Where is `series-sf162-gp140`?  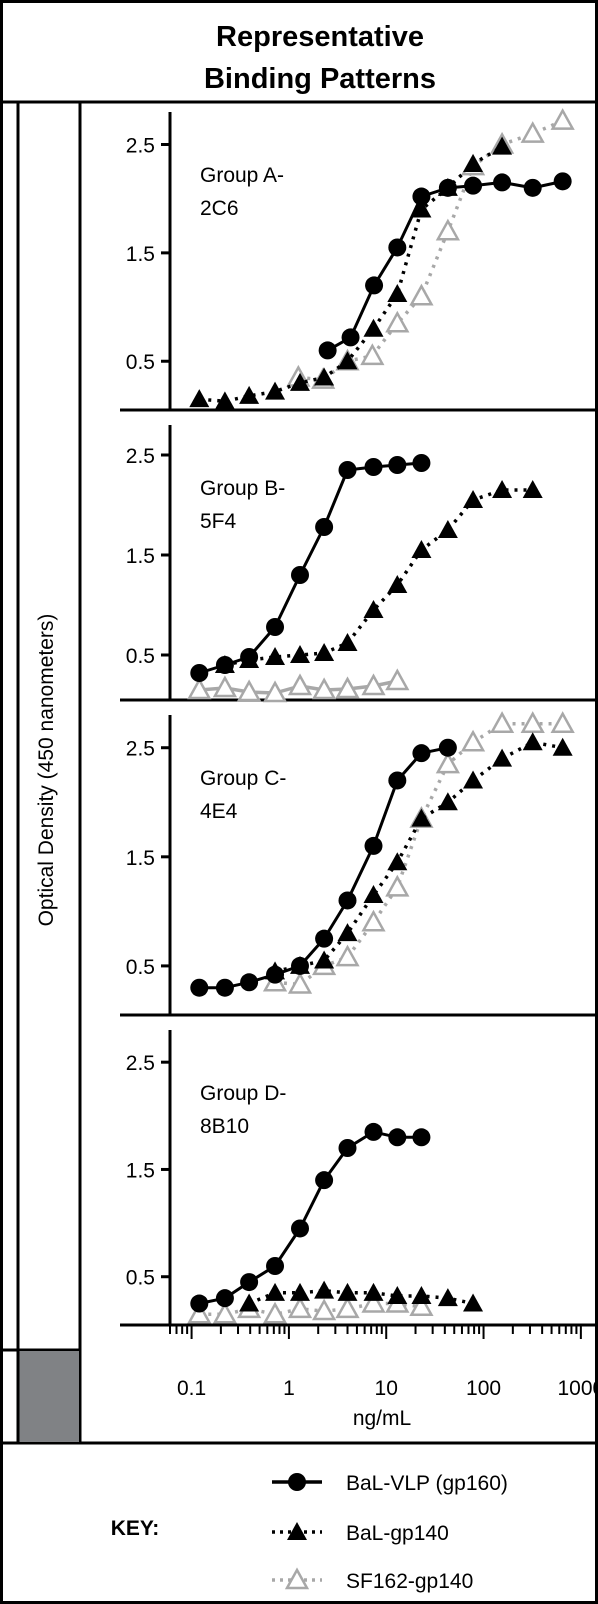 series-sf162-gp140 is located at coordinates (418, 852).